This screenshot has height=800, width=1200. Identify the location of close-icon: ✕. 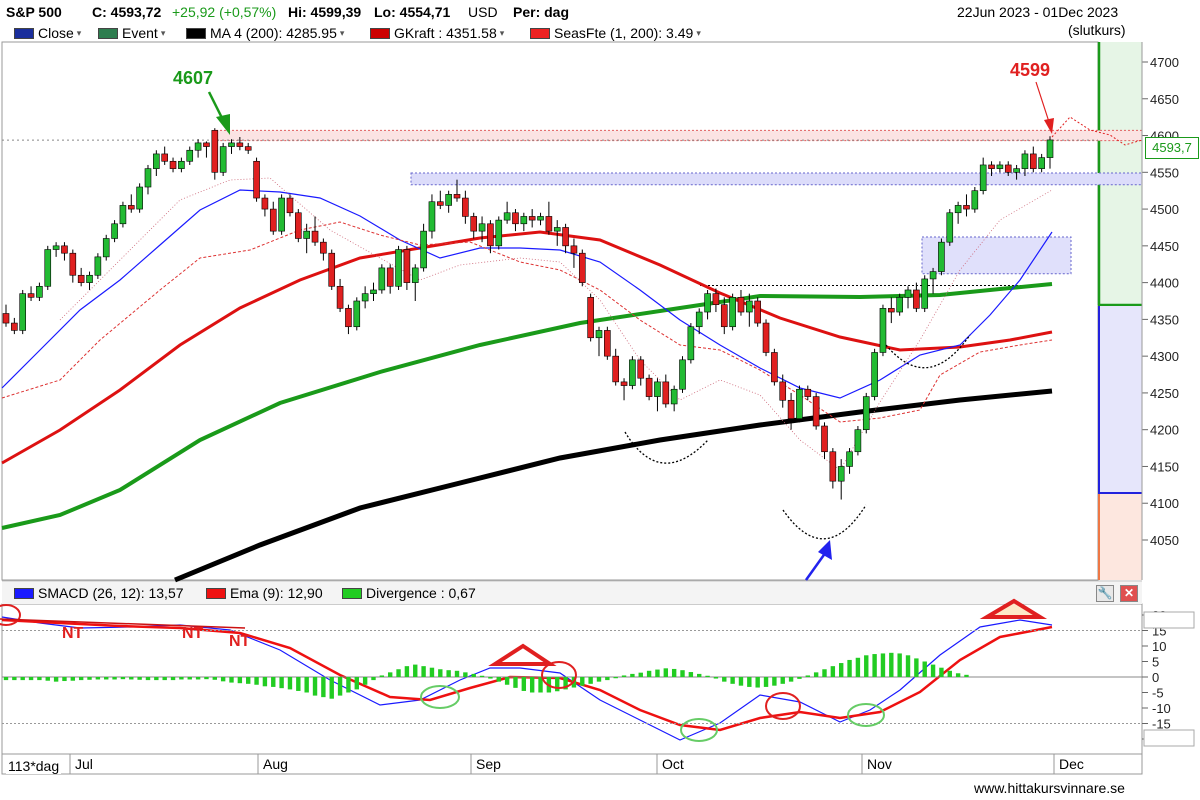
(1129, 593).